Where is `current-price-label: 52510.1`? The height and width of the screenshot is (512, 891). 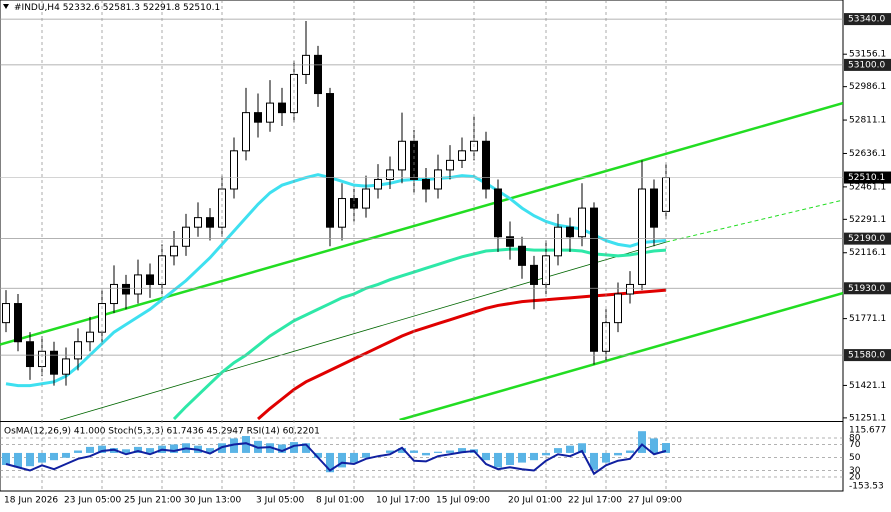 current-price-label: 52510.1 is located at coordinates (866, 178).